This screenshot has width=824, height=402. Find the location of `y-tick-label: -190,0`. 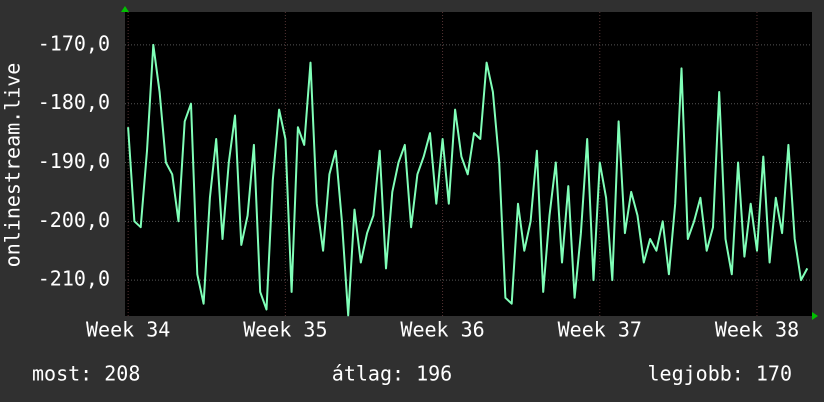

y-tick-label: -190,0 is located at coordinates (74, 161).